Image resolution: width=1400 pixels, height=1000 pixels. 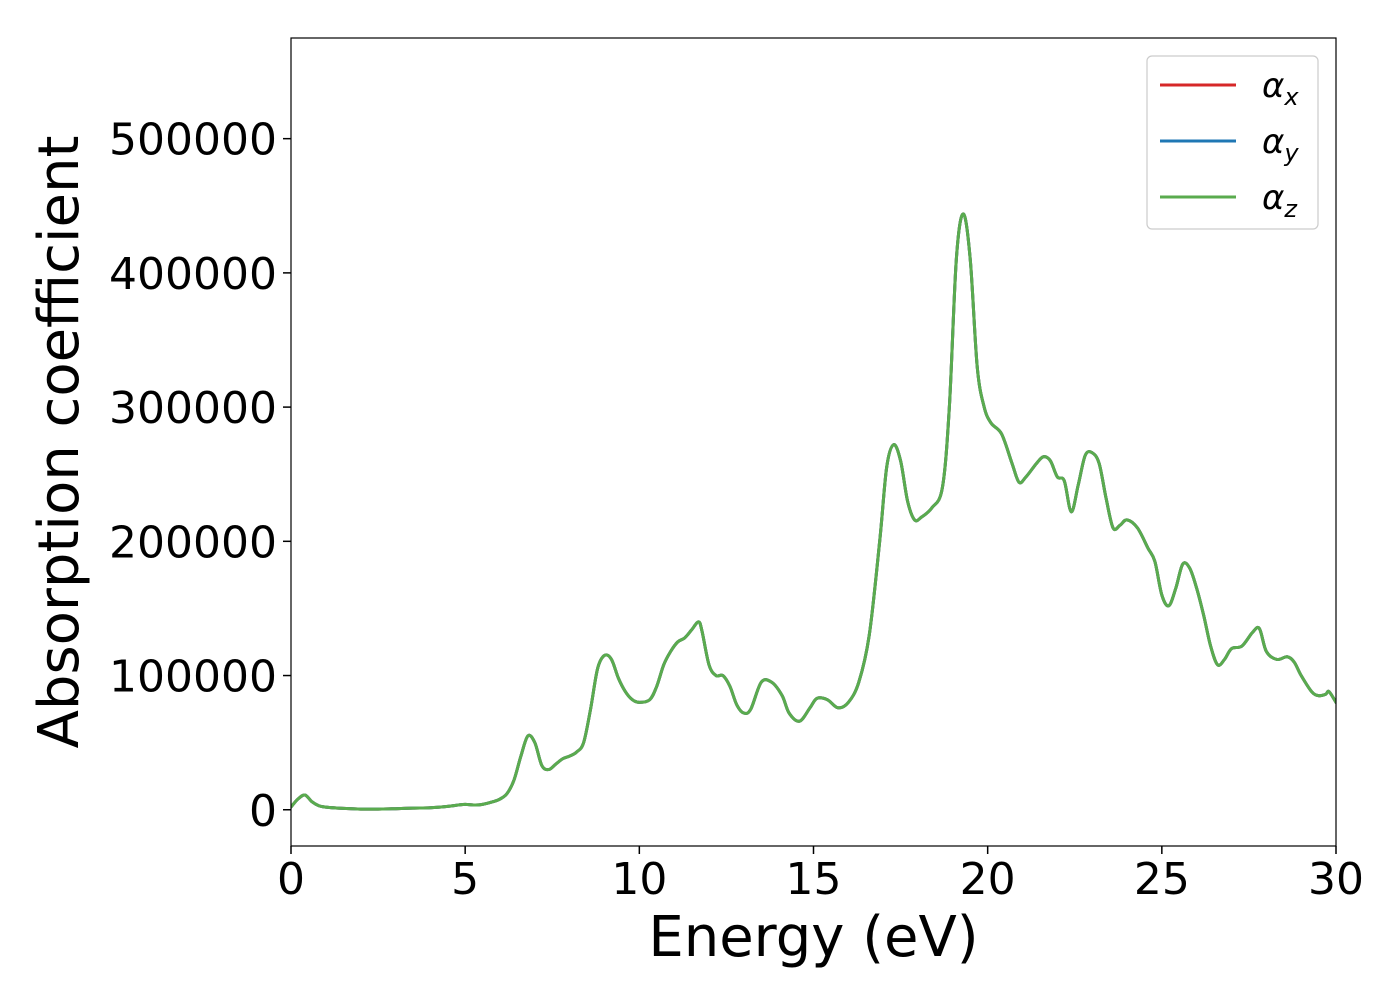 What do you see at coordinates (1162, 879) in the screenshot?
I see `x-tick-label: 25` at bounding box center [1162, 879].